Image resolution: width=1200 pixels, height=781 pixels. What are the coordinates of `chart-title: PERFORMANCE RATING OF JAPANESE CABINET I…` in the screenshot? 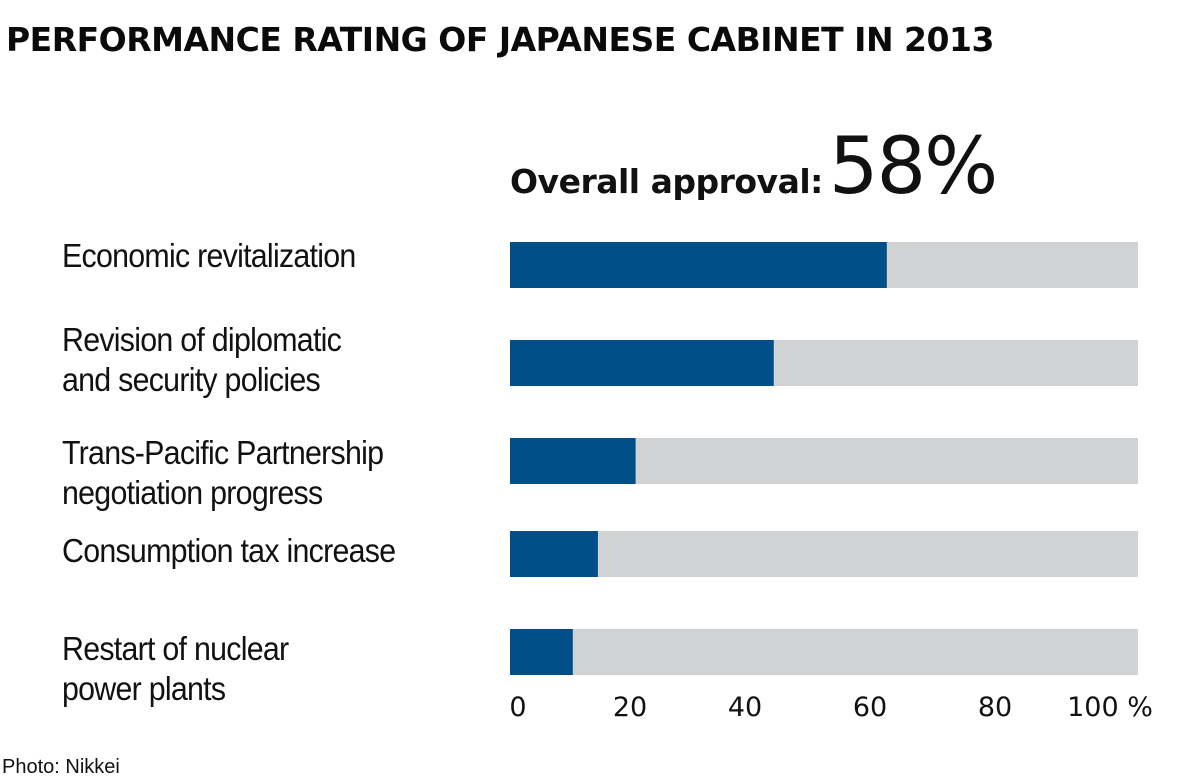 It's located at (500, 39).